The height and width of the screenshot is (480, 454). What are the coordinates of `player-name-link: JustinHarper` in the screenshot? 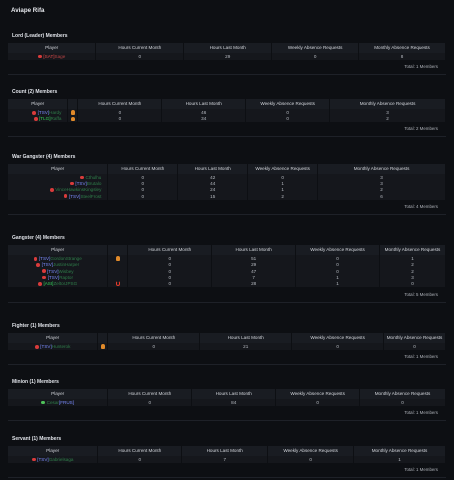 It's located at (66, 265).